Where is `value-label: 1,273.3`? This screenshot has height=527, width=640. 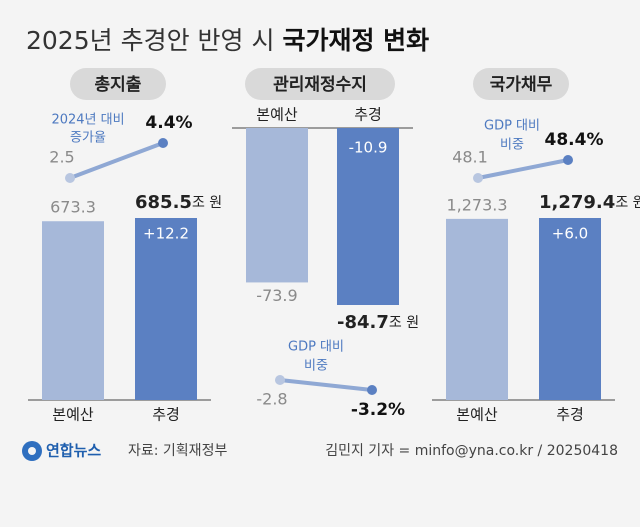 value-label: 1,273.3 is located at coordinates (476, 204).